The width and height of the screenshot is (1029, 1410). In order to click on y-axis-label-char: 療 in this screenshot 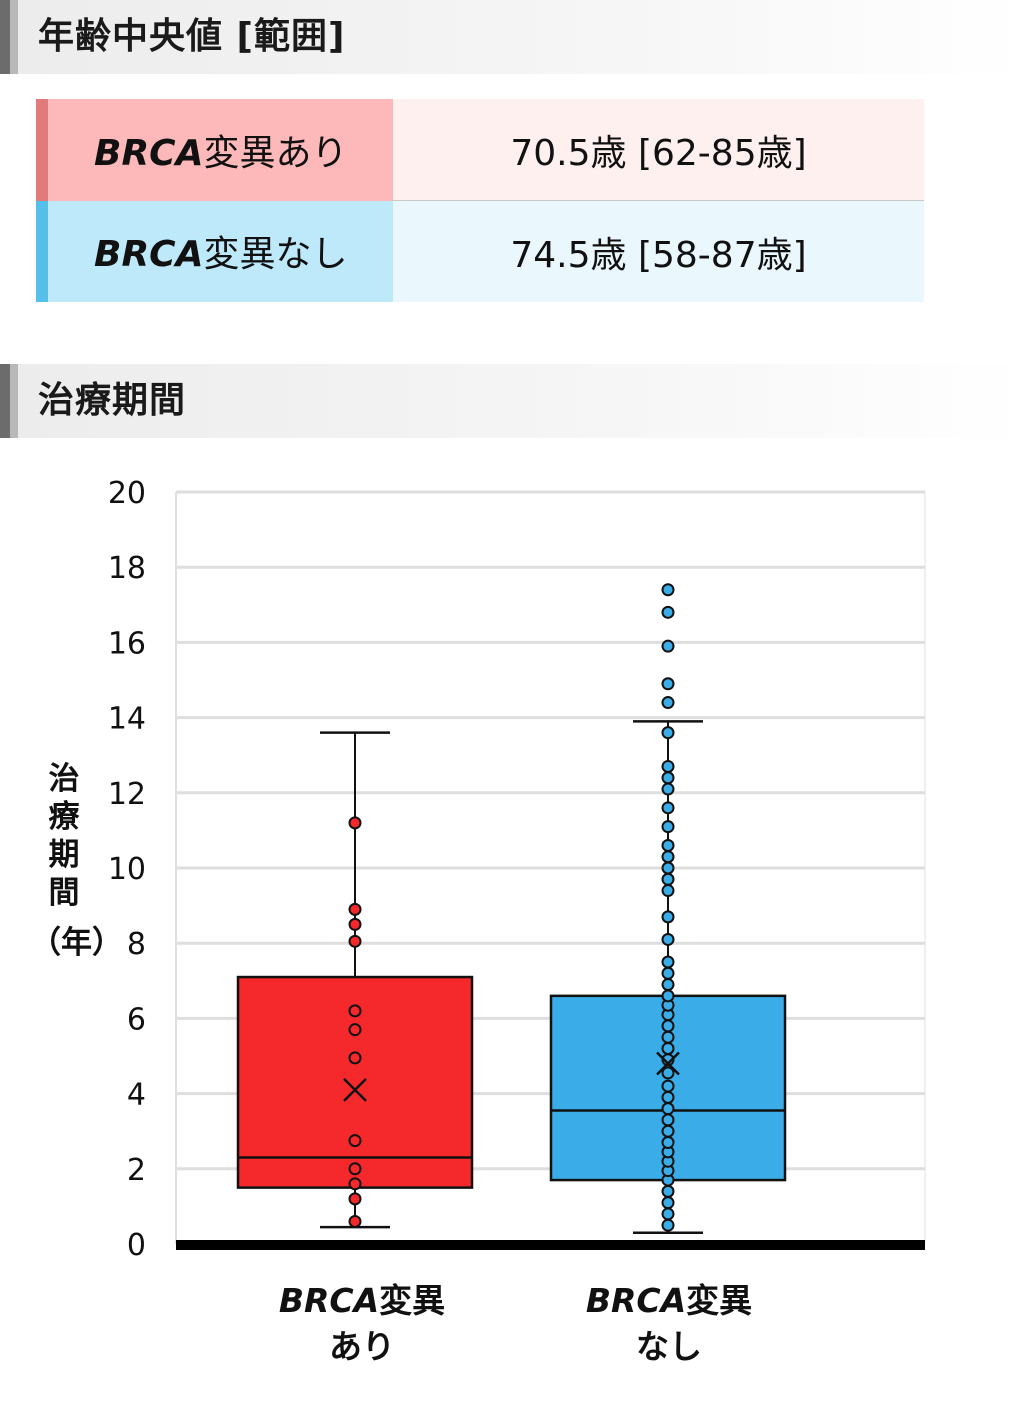, I will do `click(64, 817)`.